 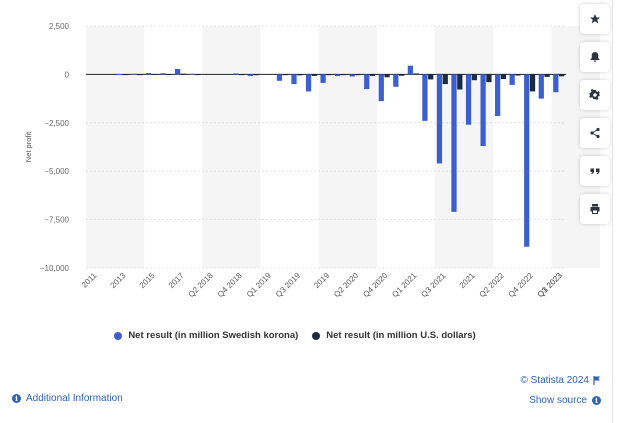 I want to click on notification-button, so click(x=595, y=57).